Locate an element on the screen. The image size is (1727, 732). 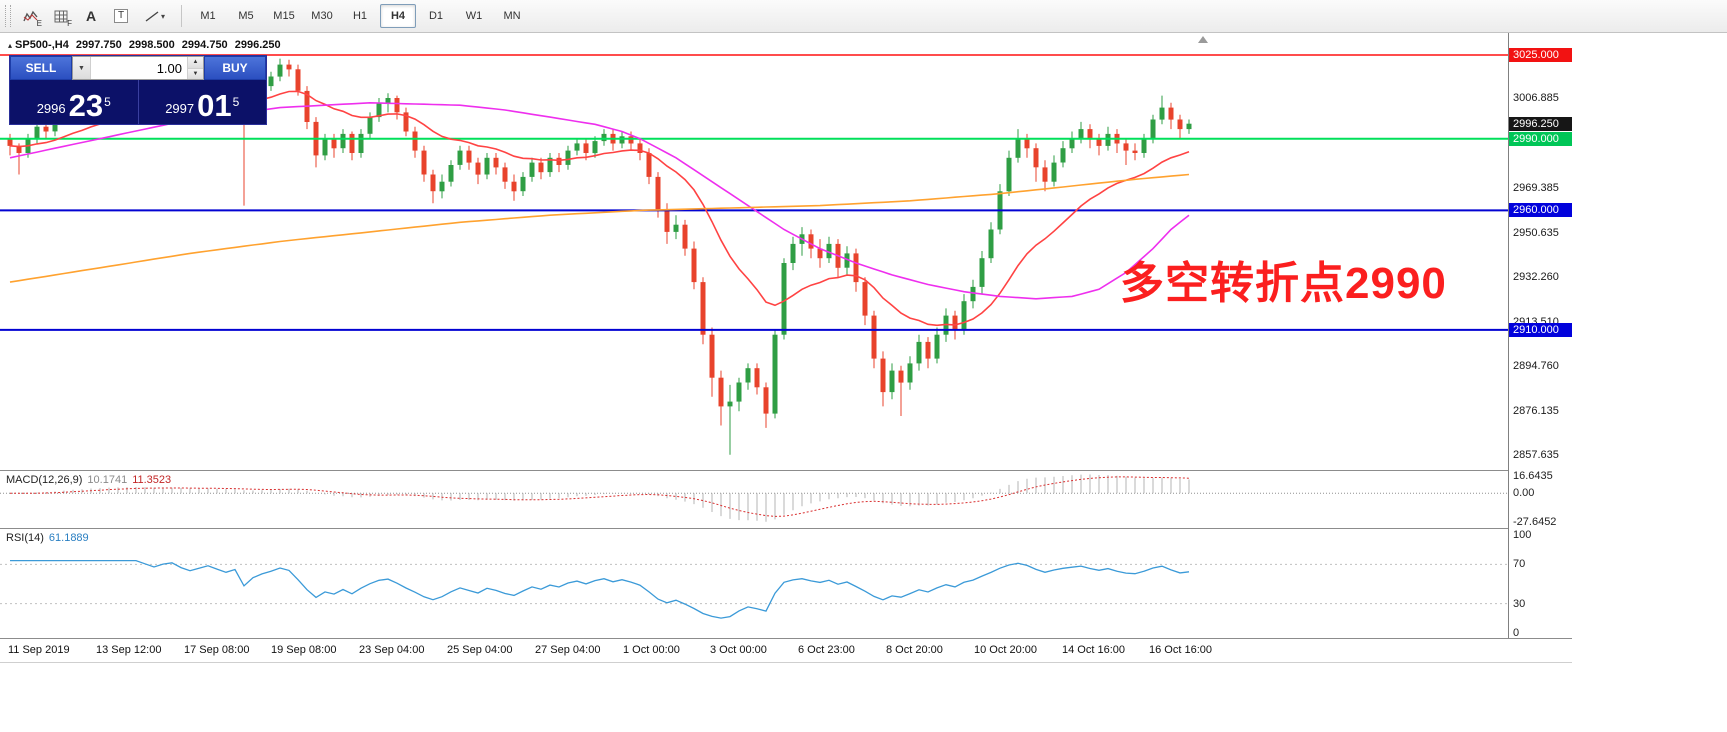
time-axis-label: 11 Sep 2019 is located at coordinates (39, 650).